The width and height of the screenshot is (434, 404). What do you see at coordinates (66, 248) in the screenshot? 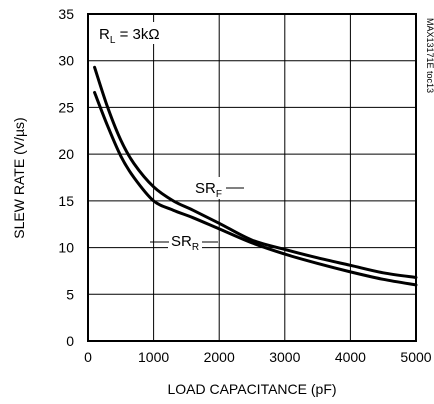
I see `y-tick-label: 10` at bounding box center [66, 248].